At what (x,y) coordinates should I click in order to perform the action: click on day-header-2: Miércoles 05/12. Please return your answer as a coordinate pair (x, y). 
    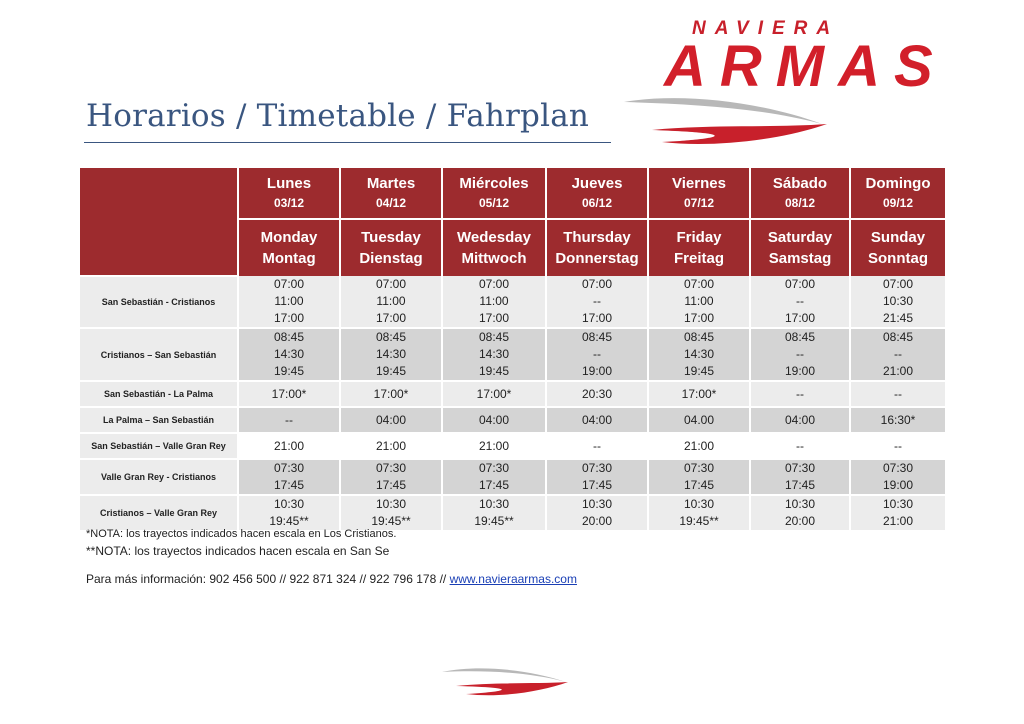
    Looking at the image, I should click on (494, 194).